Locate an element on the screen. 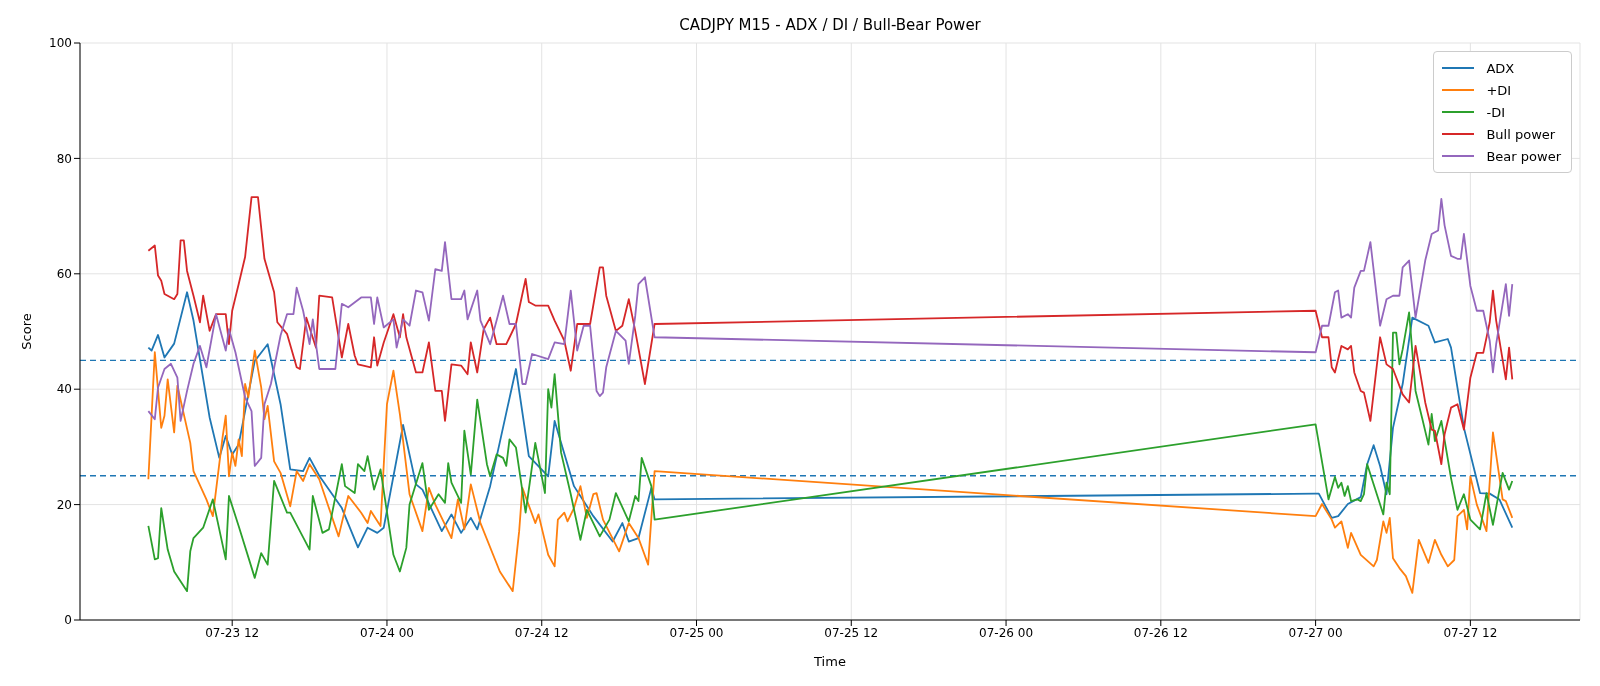  legend-label: ADX is located at coordinates (1500, 68).